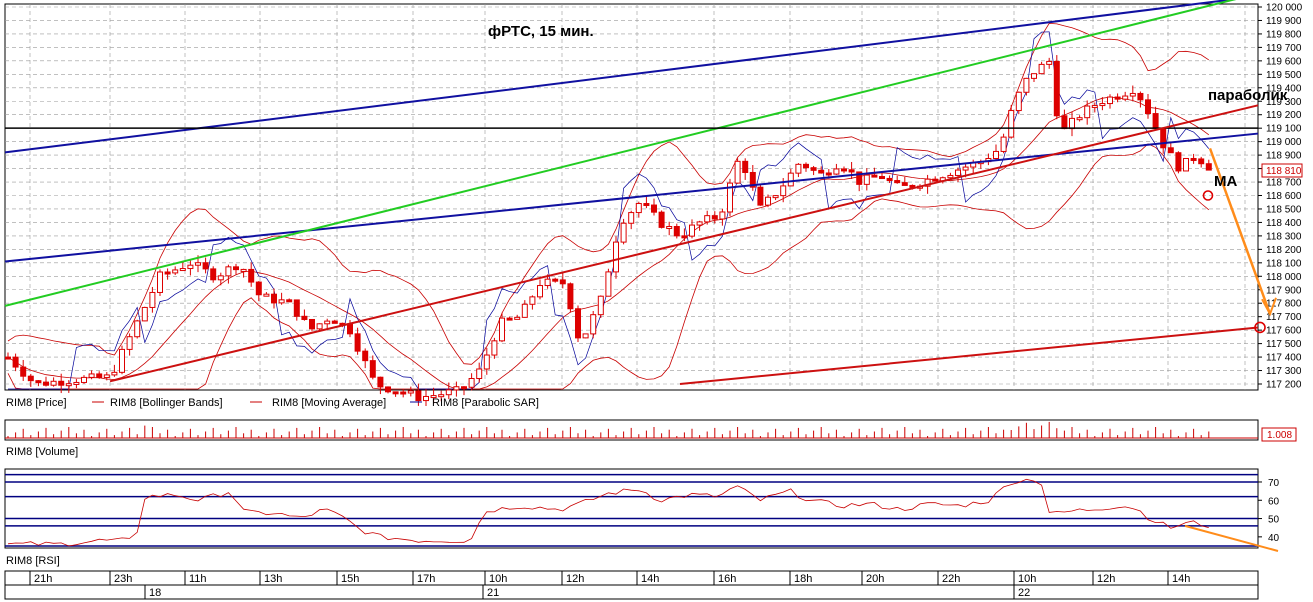 Image resolution: width=1313 pixels, height=602 pixels. What do you see at coordinates (1284, 34) in the screenshot?
I see `price-tick-label: 119 800` at bounding box center [1284, 34].